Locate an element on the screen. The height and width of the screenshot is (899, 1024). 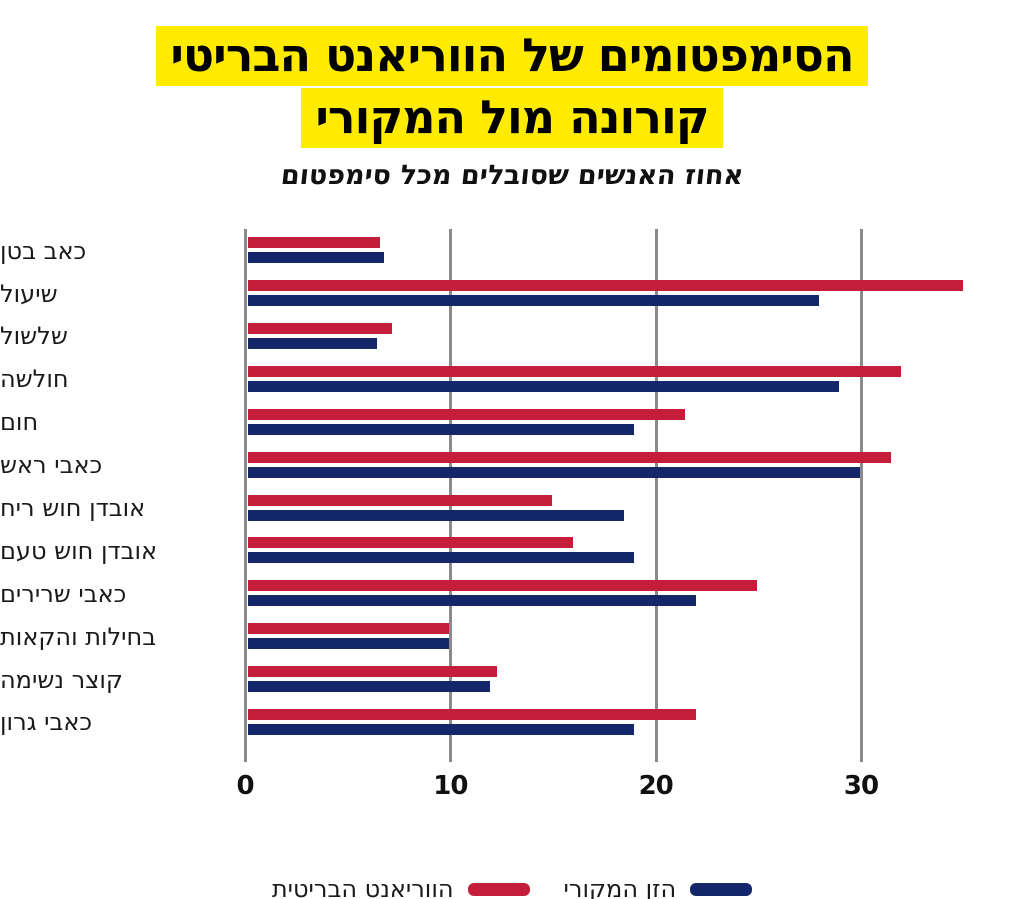
category-label: חום is located at coordinates (19, 422).